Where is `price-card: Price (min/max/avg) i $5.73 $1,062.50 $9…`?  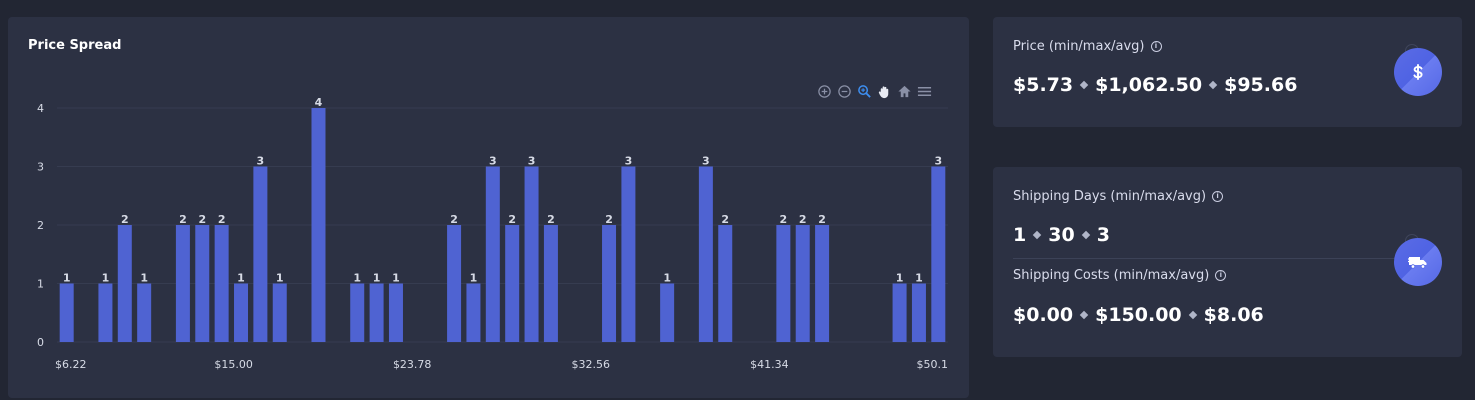 price-card: Price (min/max/avg) i $5.73 $1,062.50 $9… is located at coordinates (1227, 72).